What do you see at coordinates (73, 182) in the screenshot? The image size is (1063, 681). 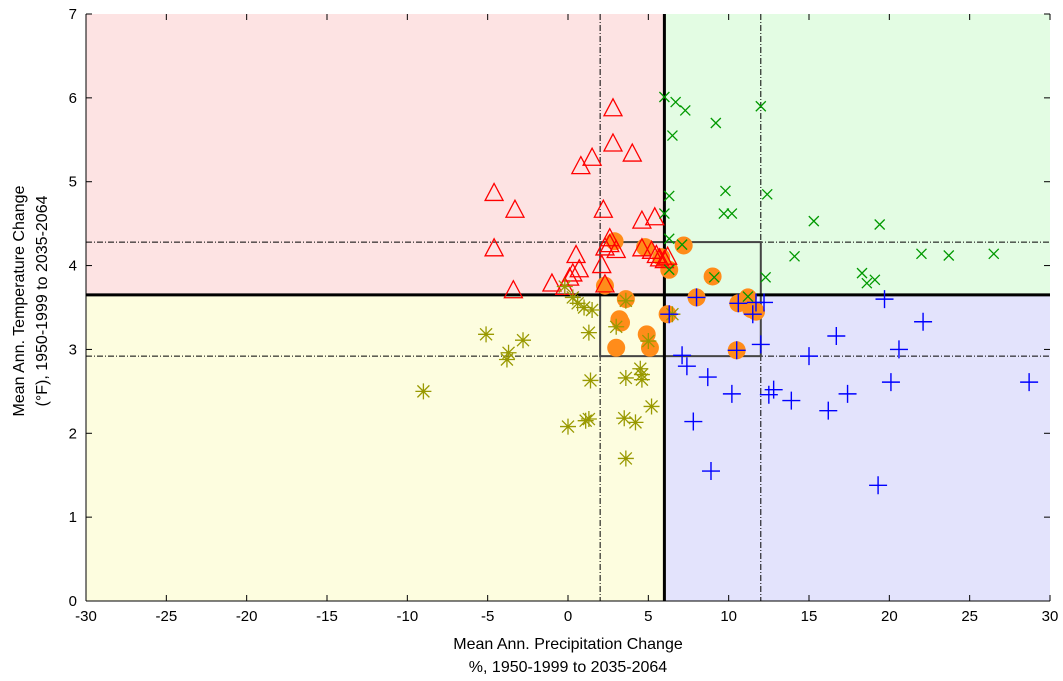 I see `y-tick-label: 5` at bounding box center [73, 182].